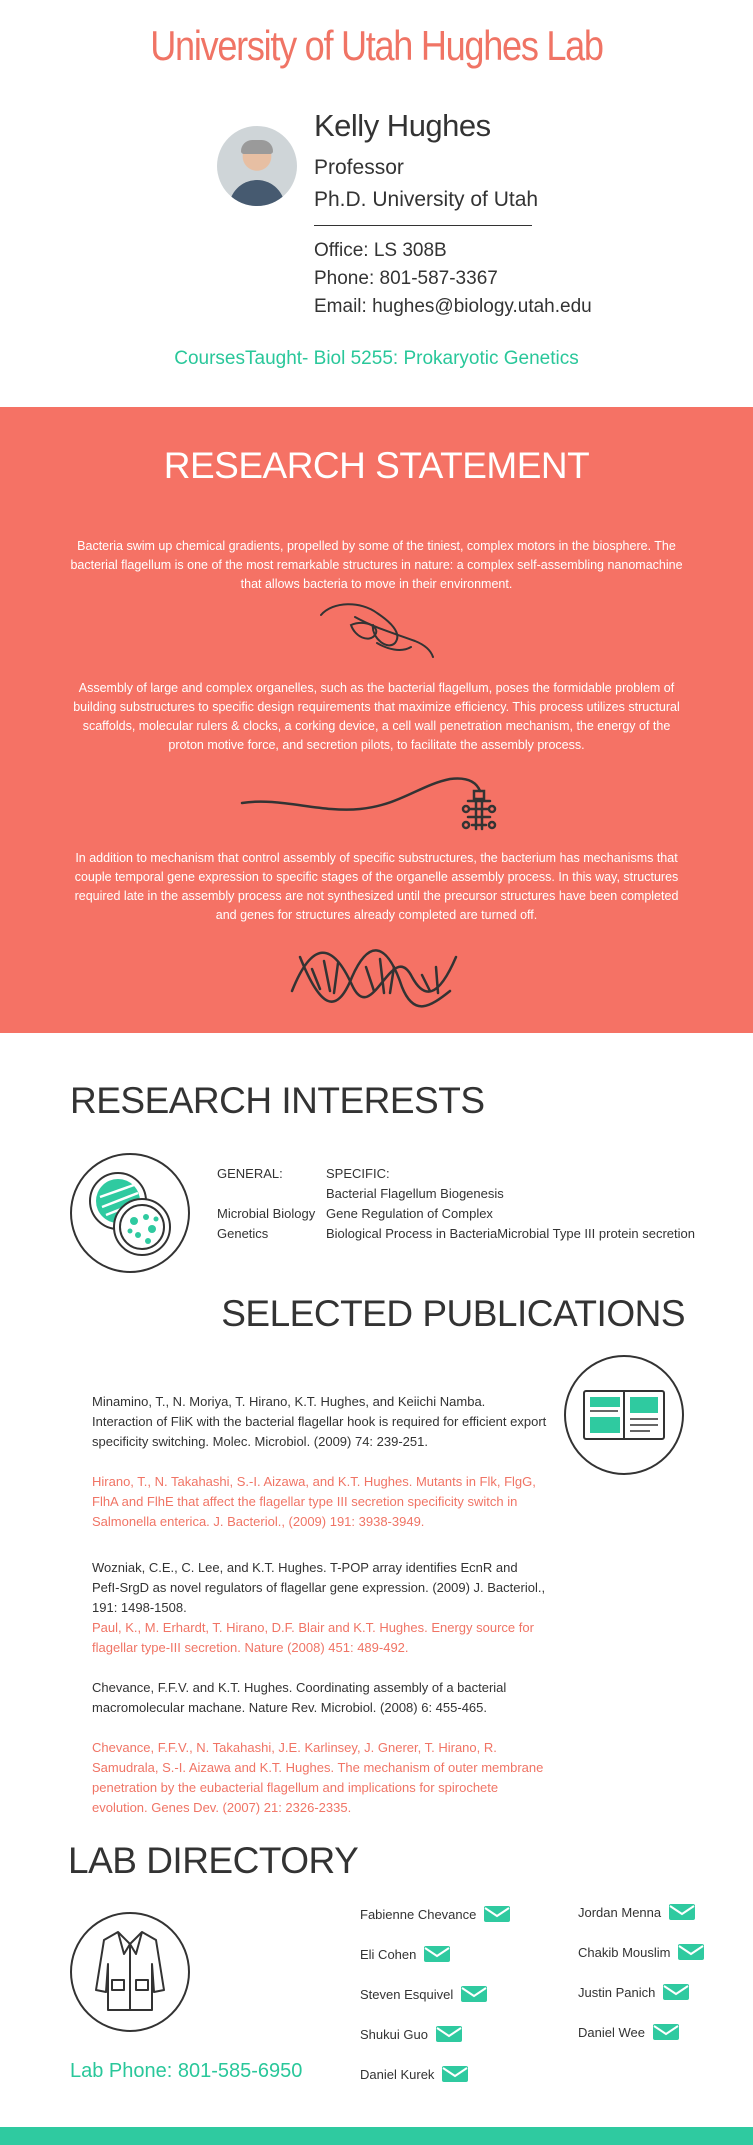 The image size is (753, 2145). I want to click on specific-item: Bacterial Flagellum Biogenesis, so click(415, 1193).